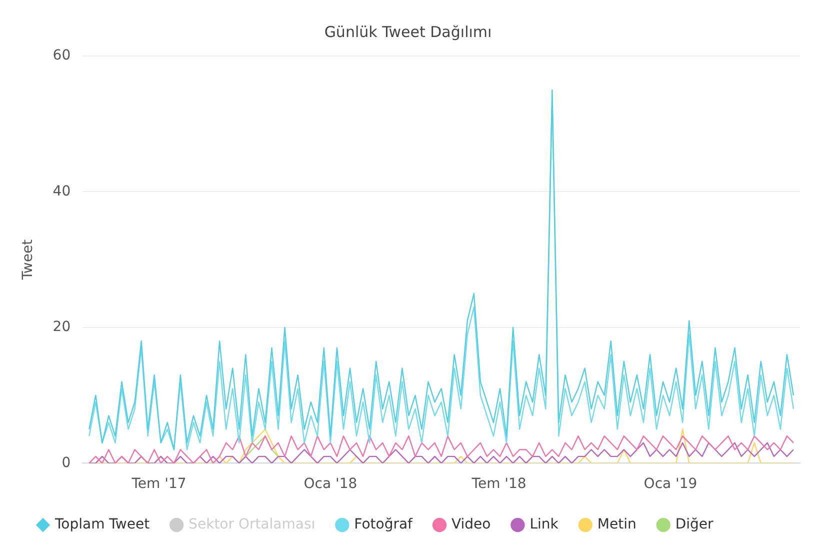 The width and height of the screenshot is (822, 556). What do you see at coordinates (545, 524) in the screenshot?
I see `legend-label: Link` at bounding box center [545, 524].